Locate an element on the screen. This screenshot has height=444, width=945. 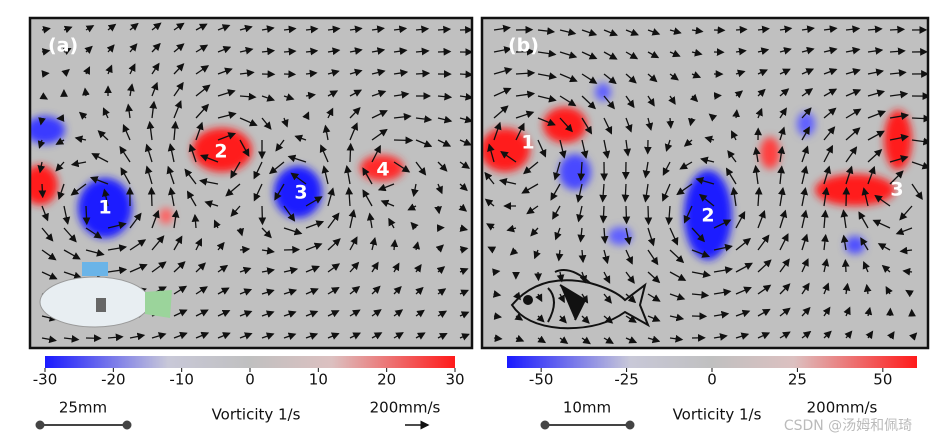
vortex-label: 2 is located at coordinates (220, 152).